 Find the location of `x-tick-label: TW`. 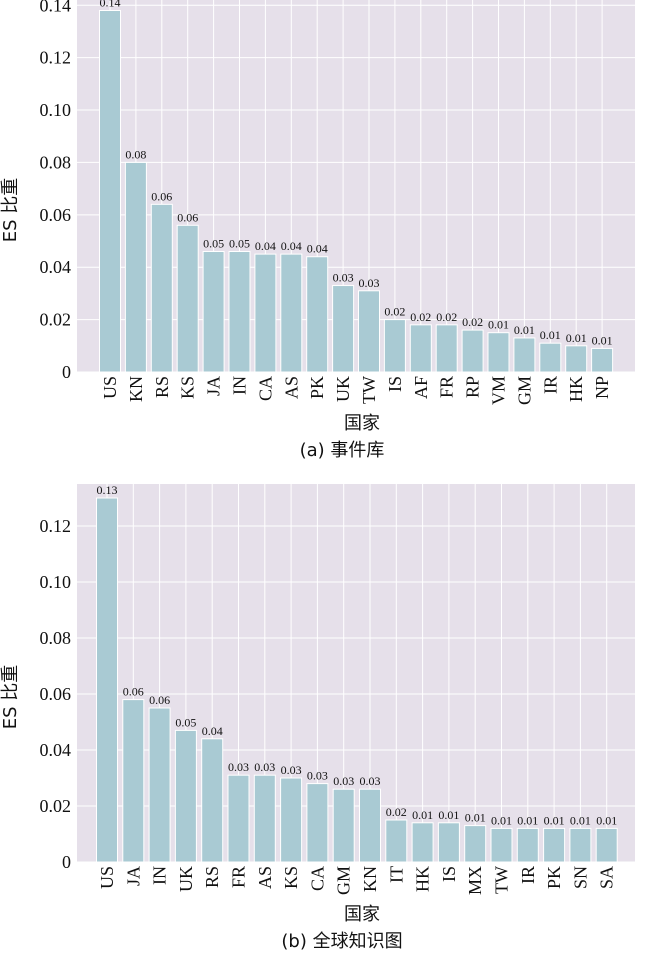

x-tick-label: TW is located at coordinates (369, 390).